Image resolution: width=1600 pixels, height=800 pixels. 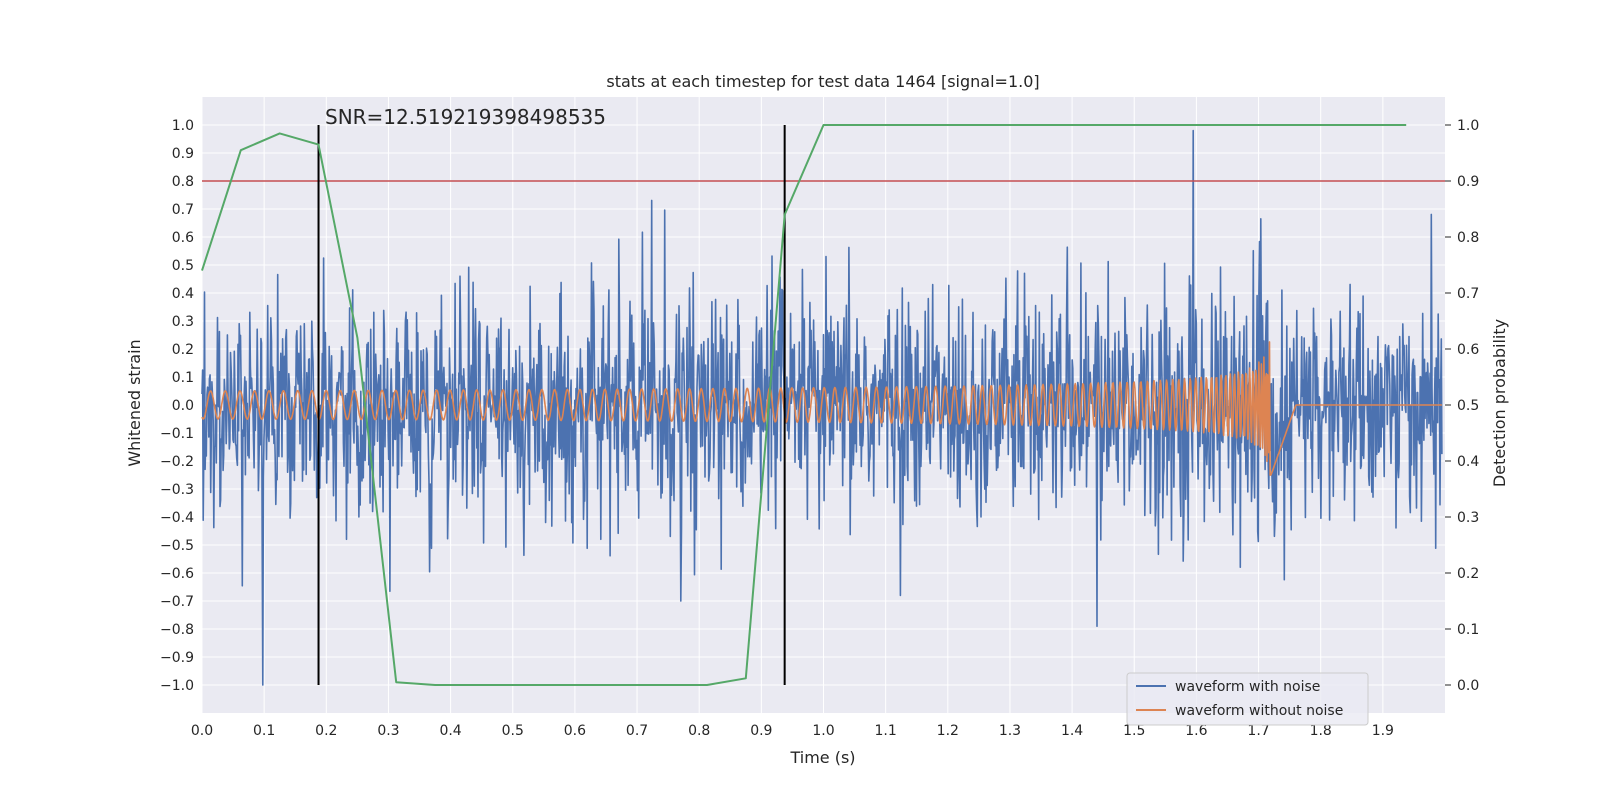 I want to click on x-tick-label: 1.5, so click(x=1134, y=731).